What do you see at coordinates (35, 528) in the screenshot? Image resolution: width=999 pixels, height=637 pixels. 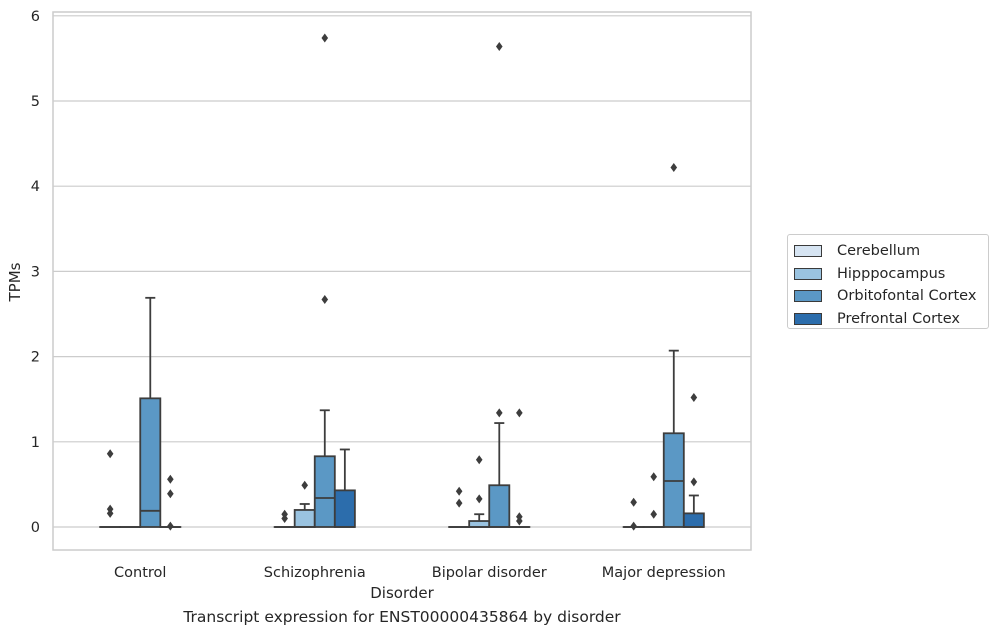 I see `y-tick-label: 0` at bounding box center [35, 528].